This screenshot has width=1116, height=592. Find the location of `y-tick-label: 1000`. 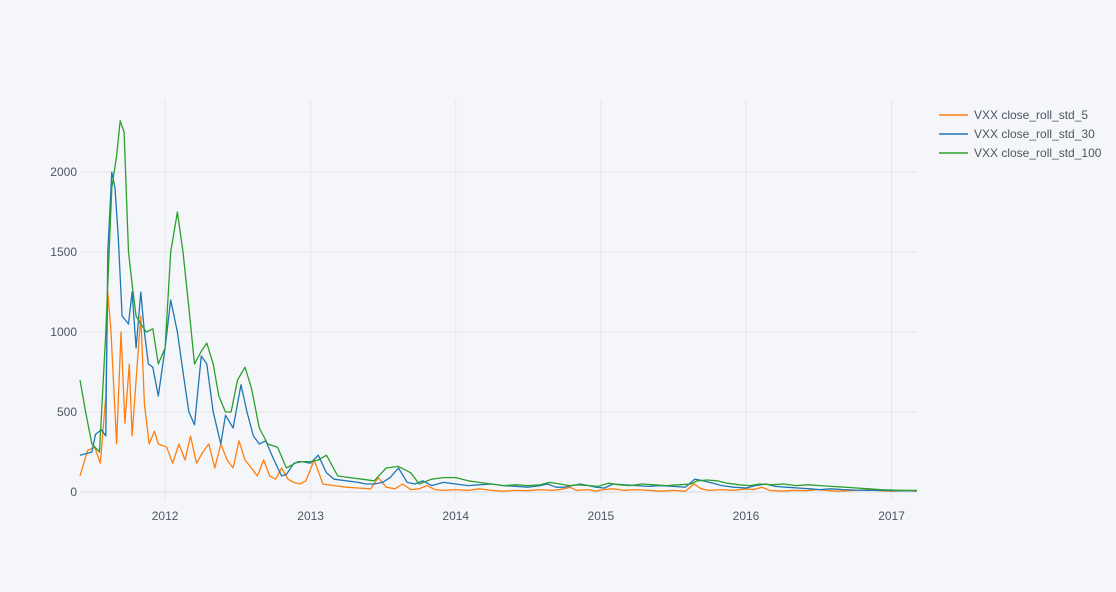

y-tick-label: 1000 is located at coordinates (63, 332).